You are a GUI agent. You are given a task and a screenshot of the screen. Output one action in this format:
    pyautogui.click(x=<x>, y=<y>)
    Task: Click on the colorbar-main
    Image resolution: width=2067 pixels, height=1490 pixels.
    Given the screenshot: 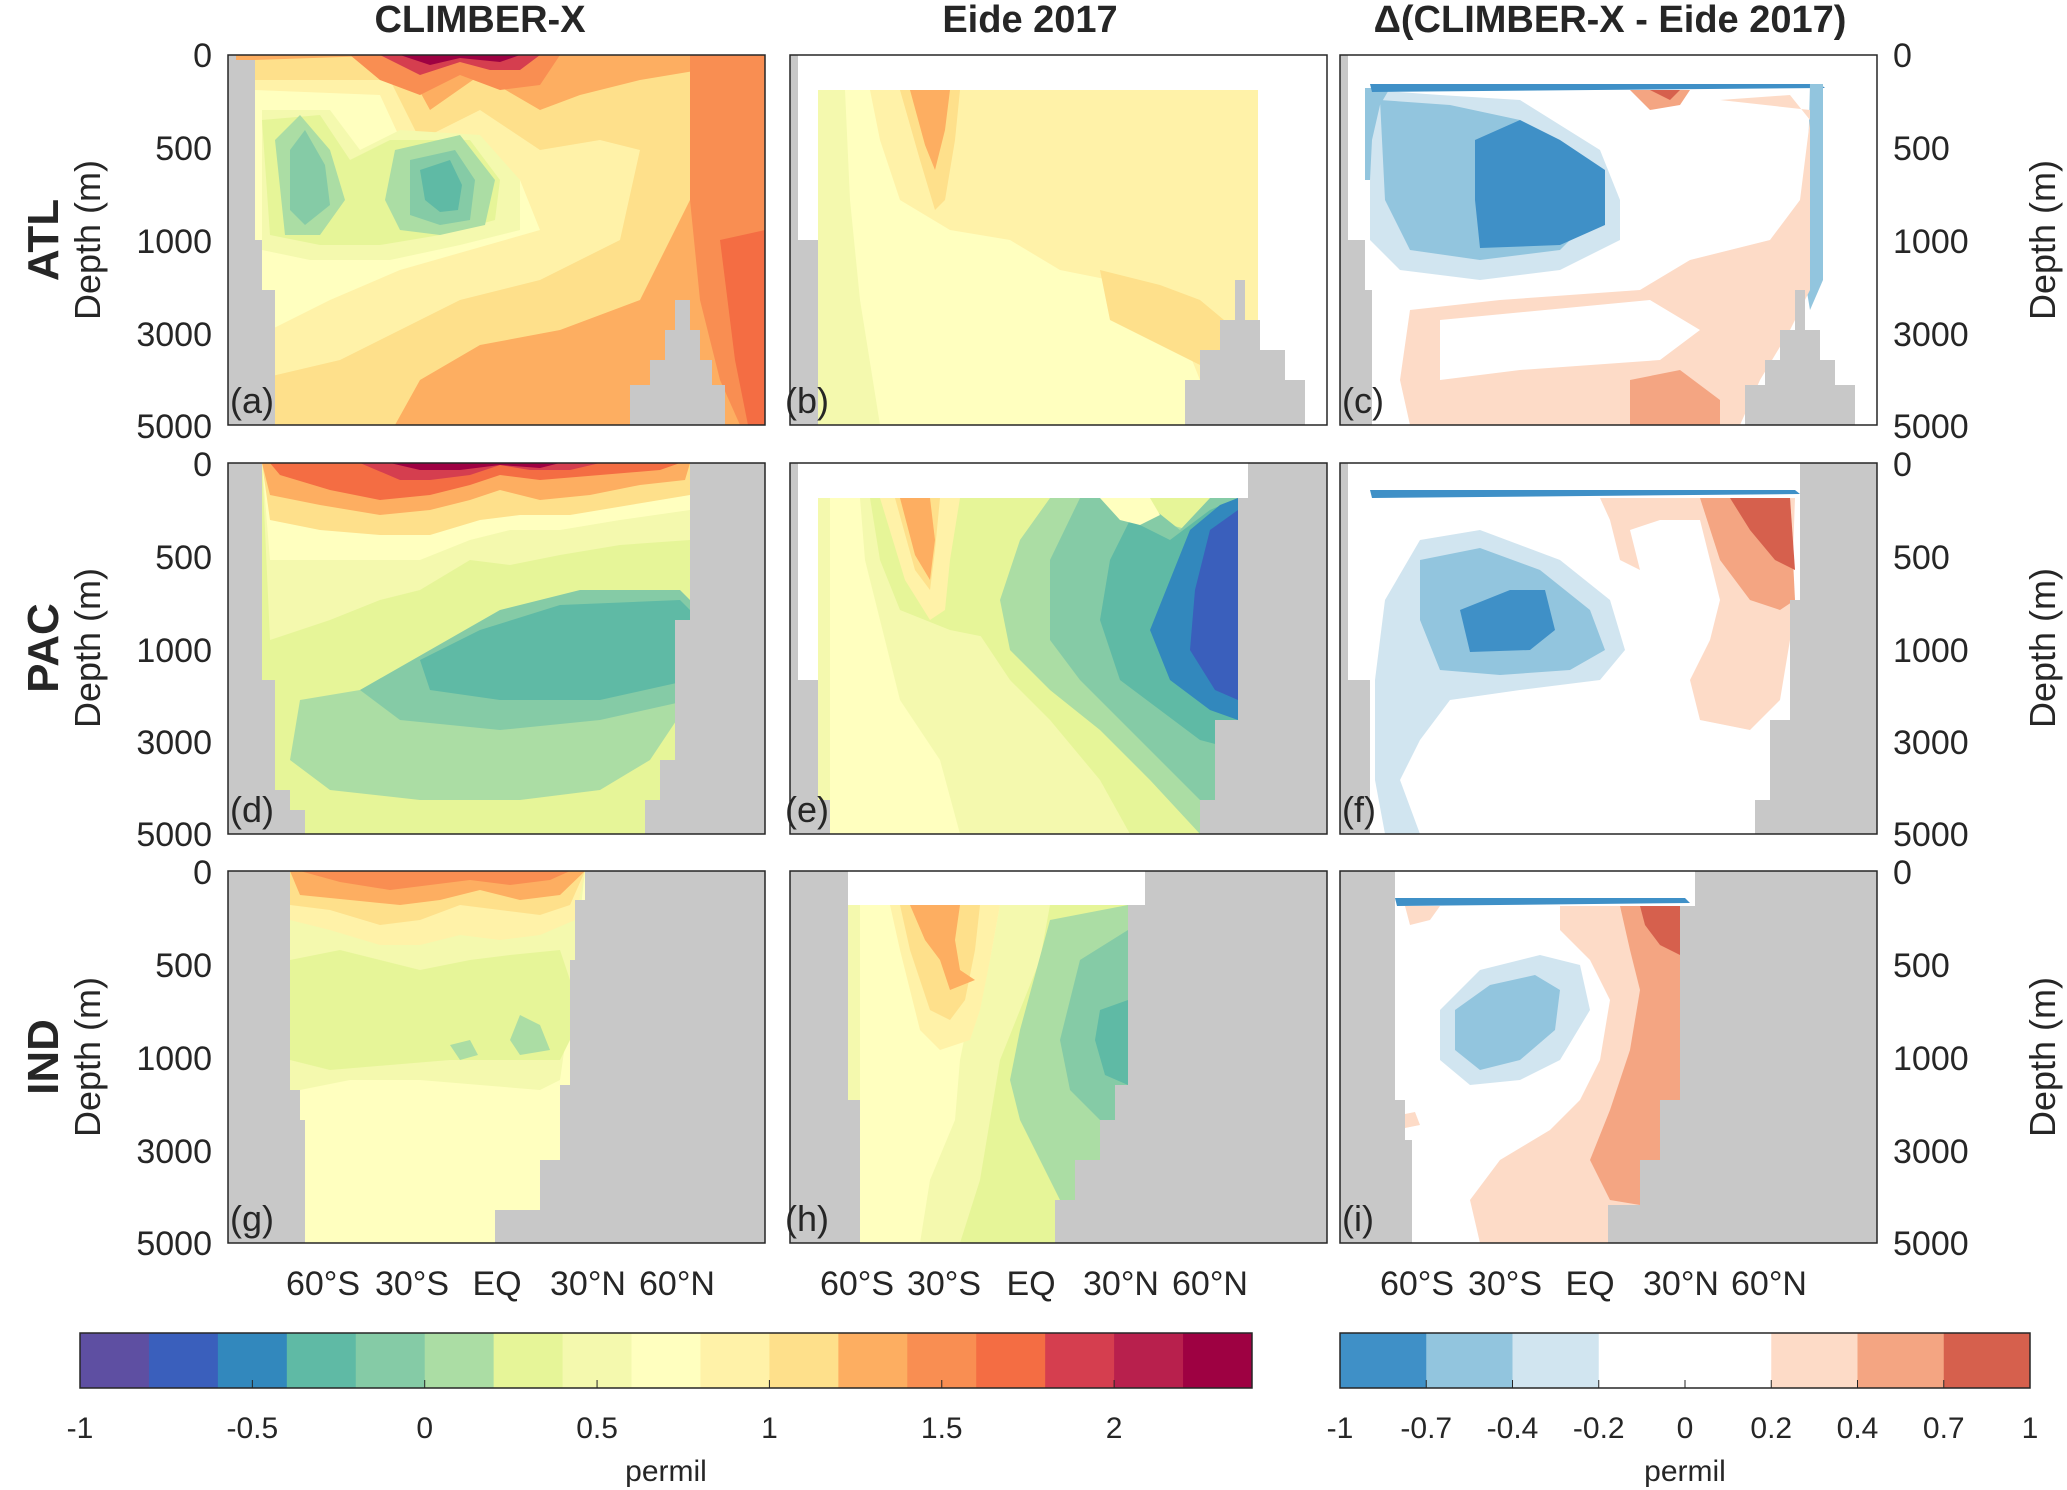 What is the action you would take?
    pyautogui.click(x=666, y=1360)
    